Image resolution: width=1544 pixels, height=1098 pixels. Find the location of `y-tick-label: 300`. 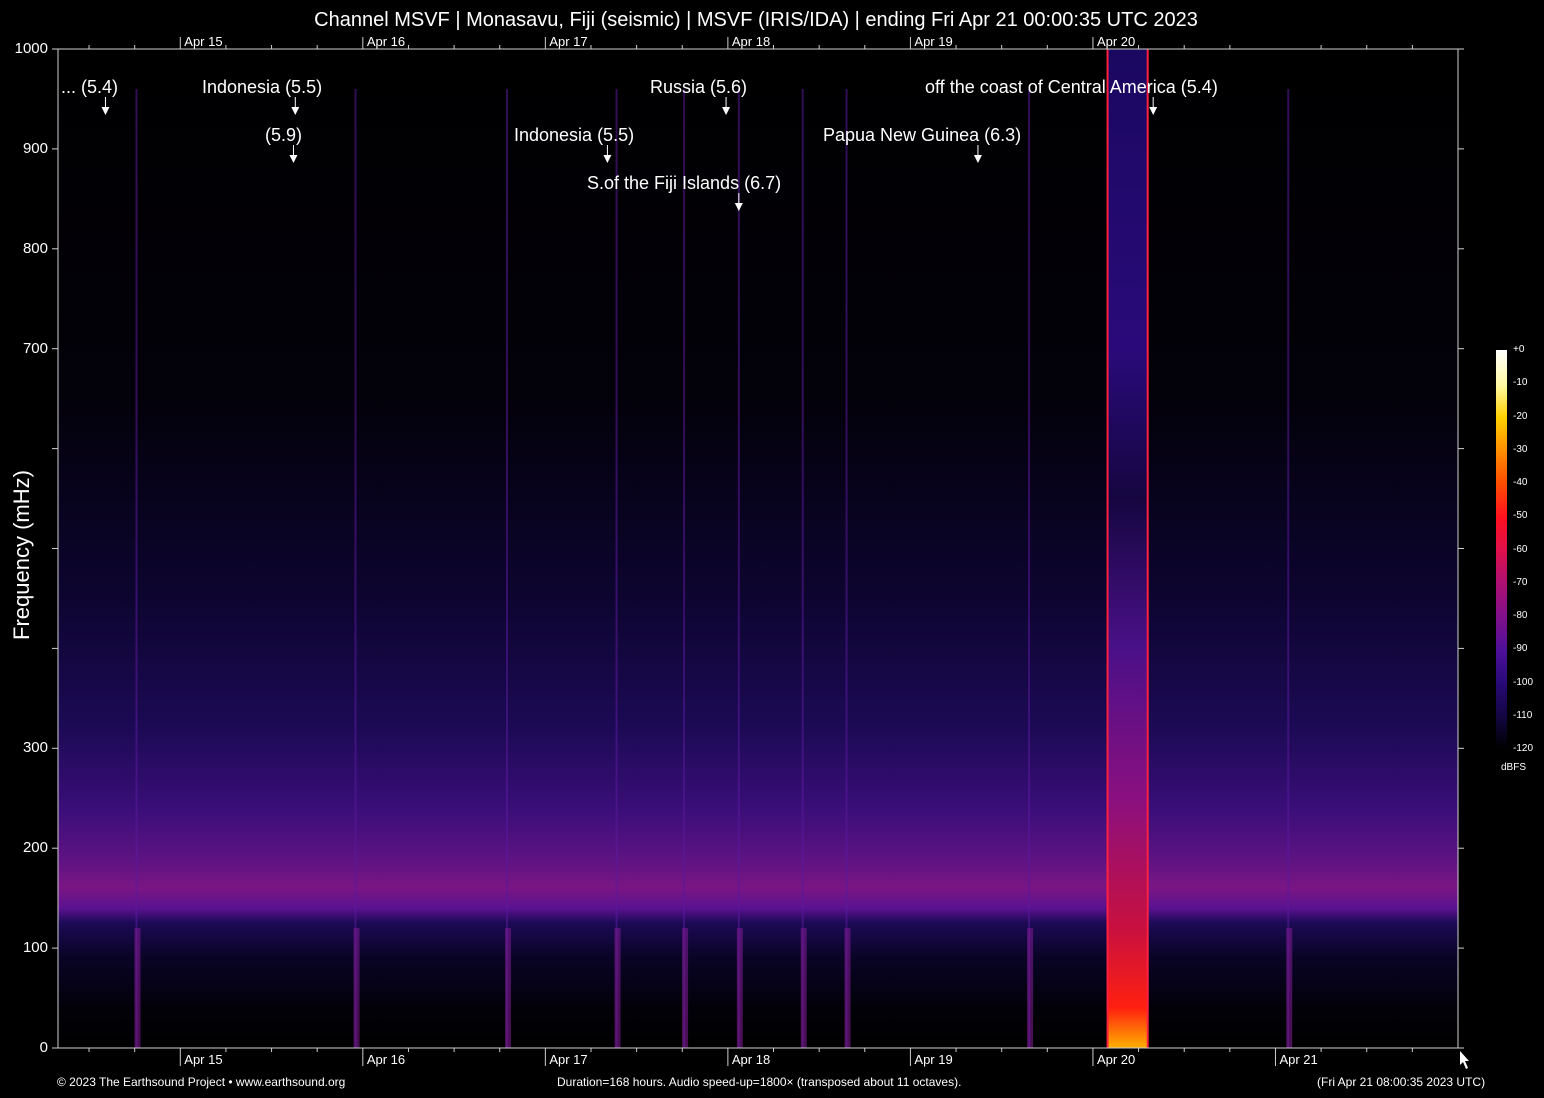

y-tick-label: 300 is located at coordinates (35, 748).